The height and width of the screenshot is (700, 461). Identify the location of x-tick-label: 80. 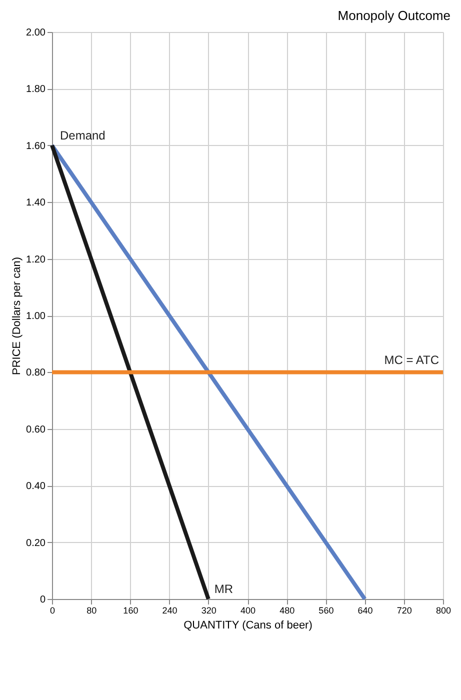
(91, 611).